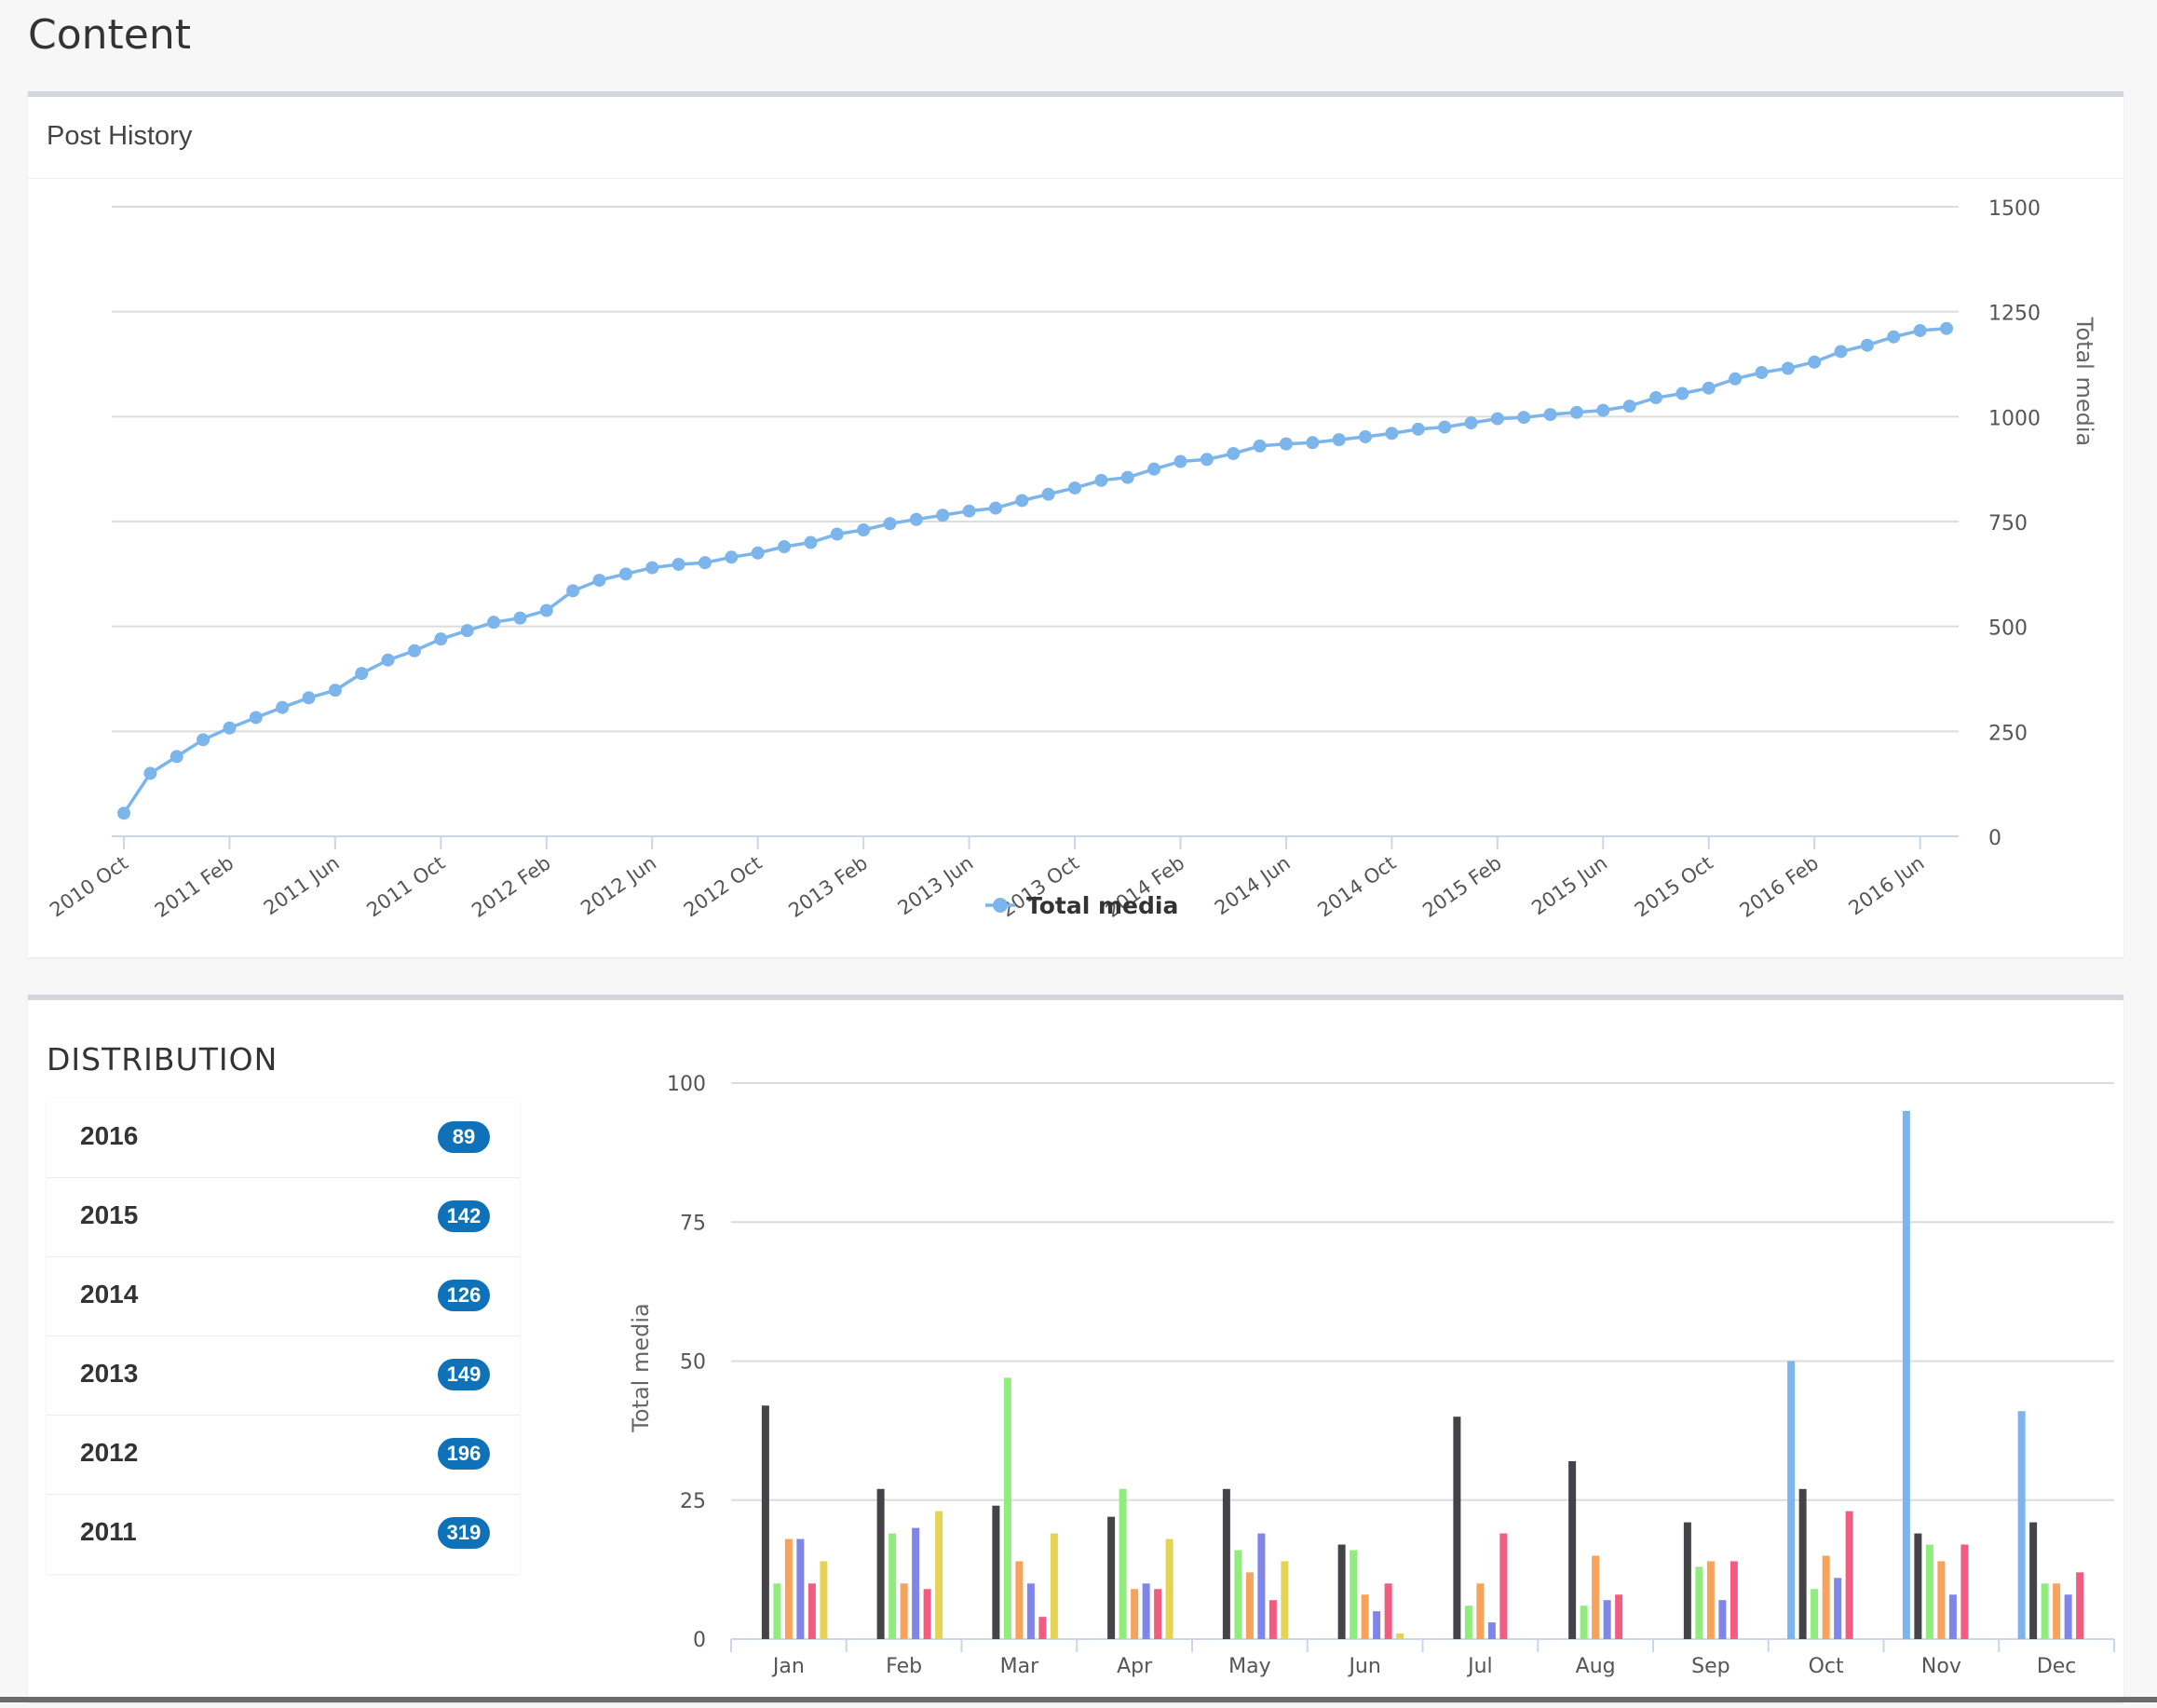 The width and height of the screenshot is (2157, 1708). Describe the element at coordinates (2008, 733) in the screenshot. I see `y-tick-label: 250` at that location.